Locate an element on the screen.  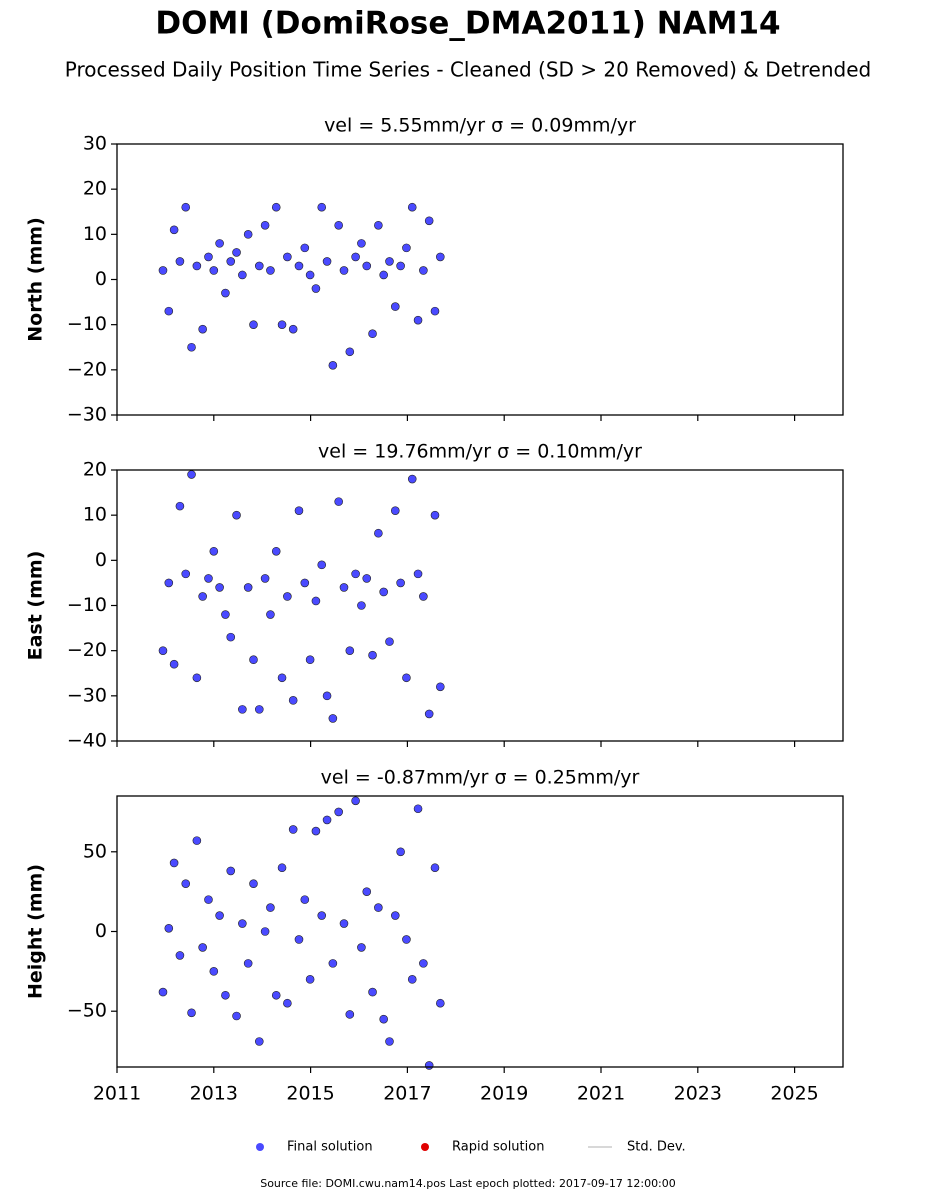
x-tick-label: 2019 is located at coordinates (504, 1094).